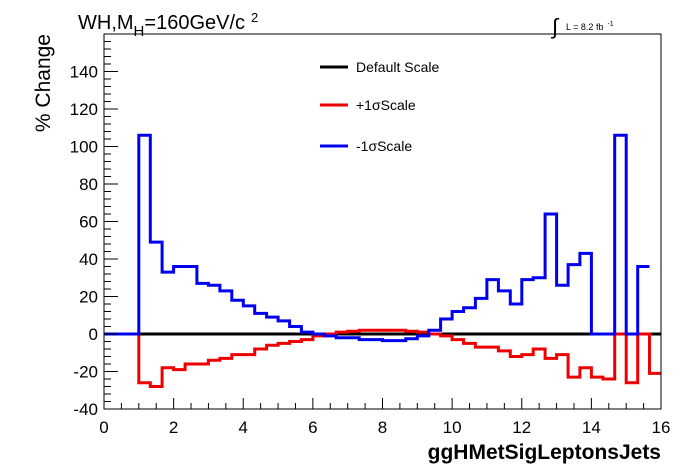 This screenshot has height=472, width=696. I want to click on y-tick-label: 60, so click(88, 222).